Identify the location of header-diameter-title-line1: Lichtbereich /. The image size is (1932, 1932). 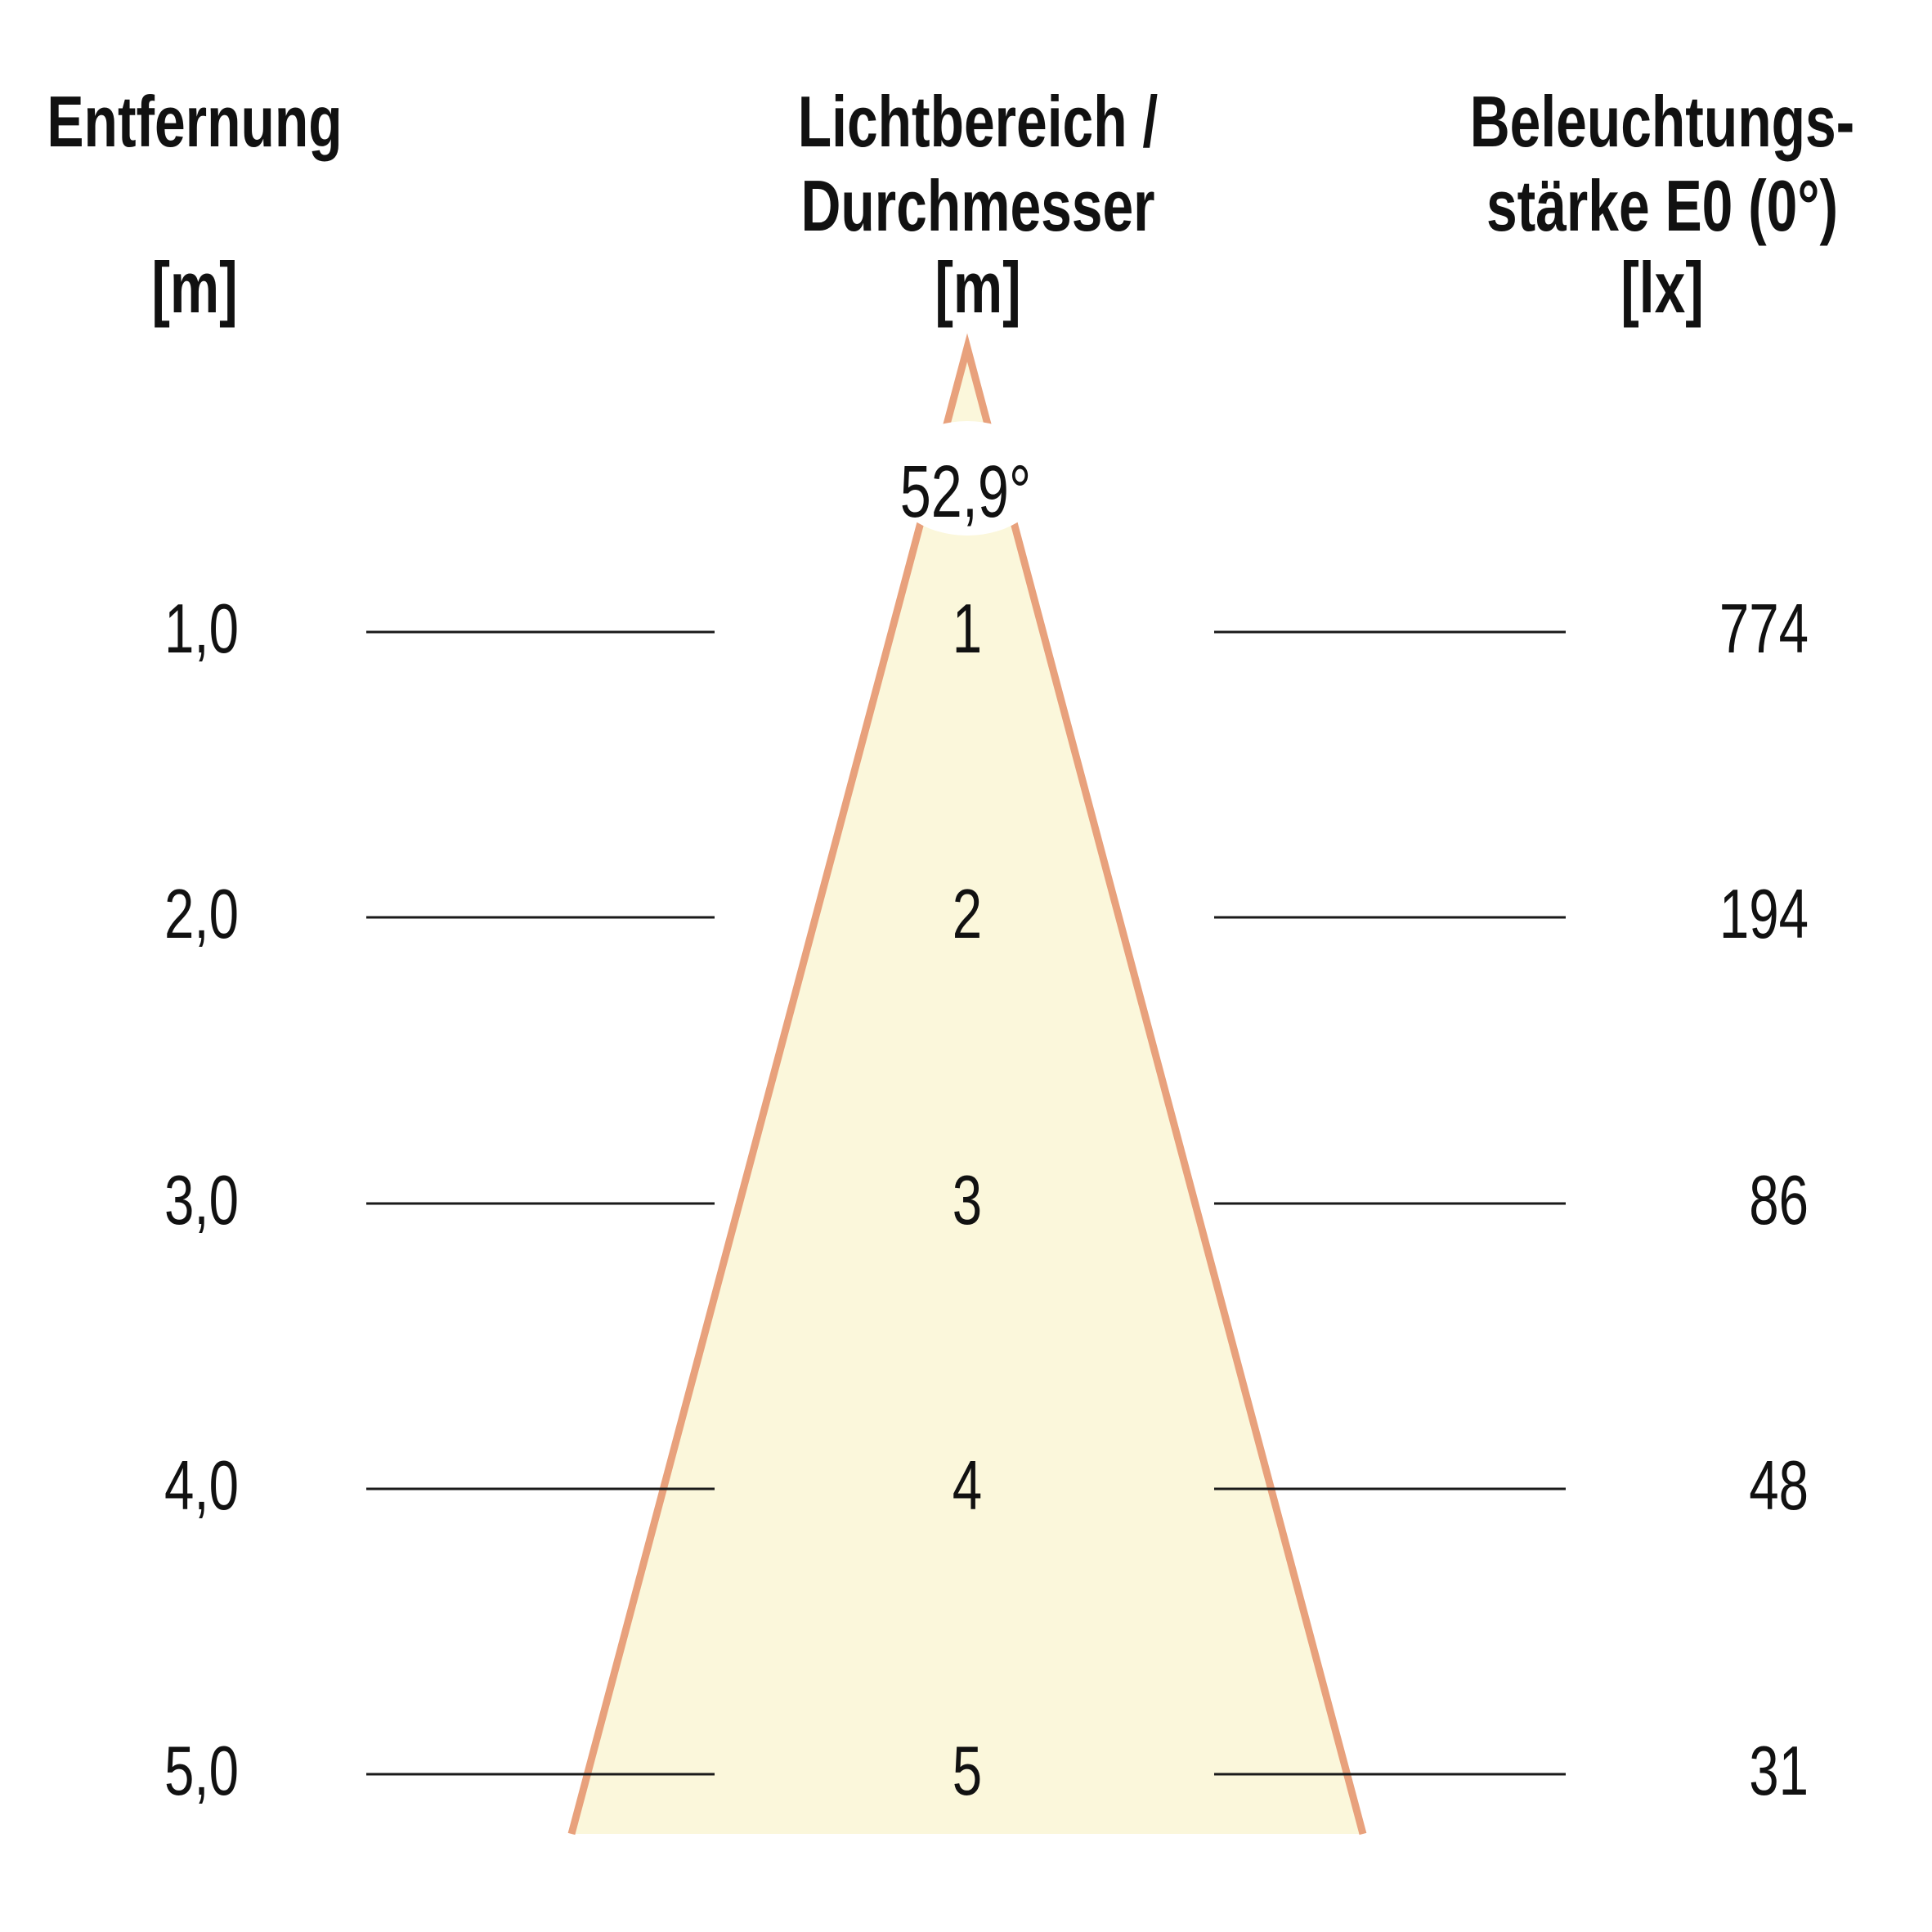
(978, 121).